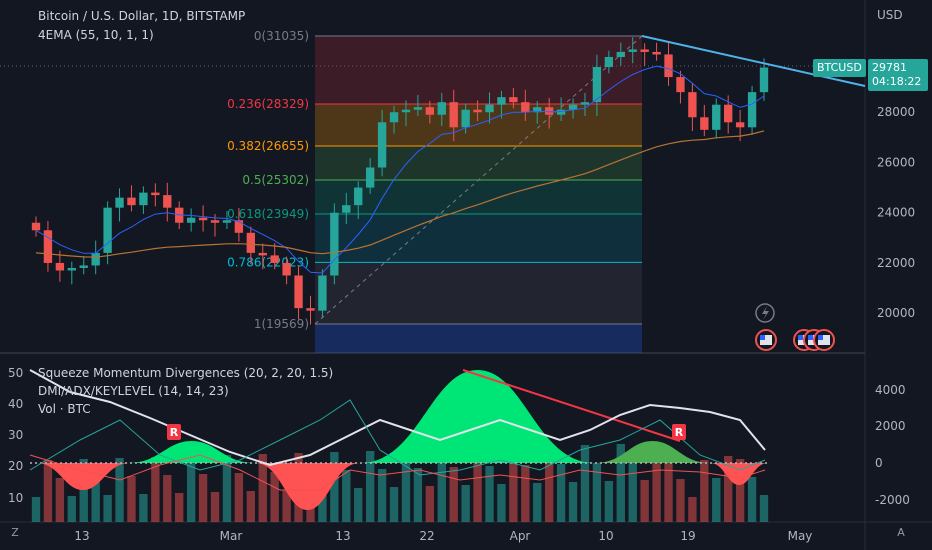  What do you see at coordinates (605, 536) in the screenshot?
I see `time-axis-label: 10` at bounding box center [605, 536].